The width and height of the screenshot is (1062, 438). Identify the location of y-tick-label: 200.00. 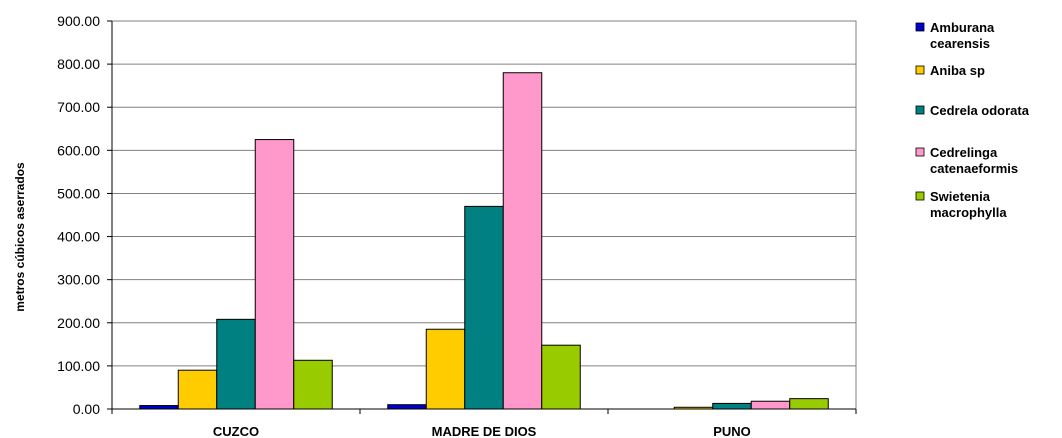
(78, 323).